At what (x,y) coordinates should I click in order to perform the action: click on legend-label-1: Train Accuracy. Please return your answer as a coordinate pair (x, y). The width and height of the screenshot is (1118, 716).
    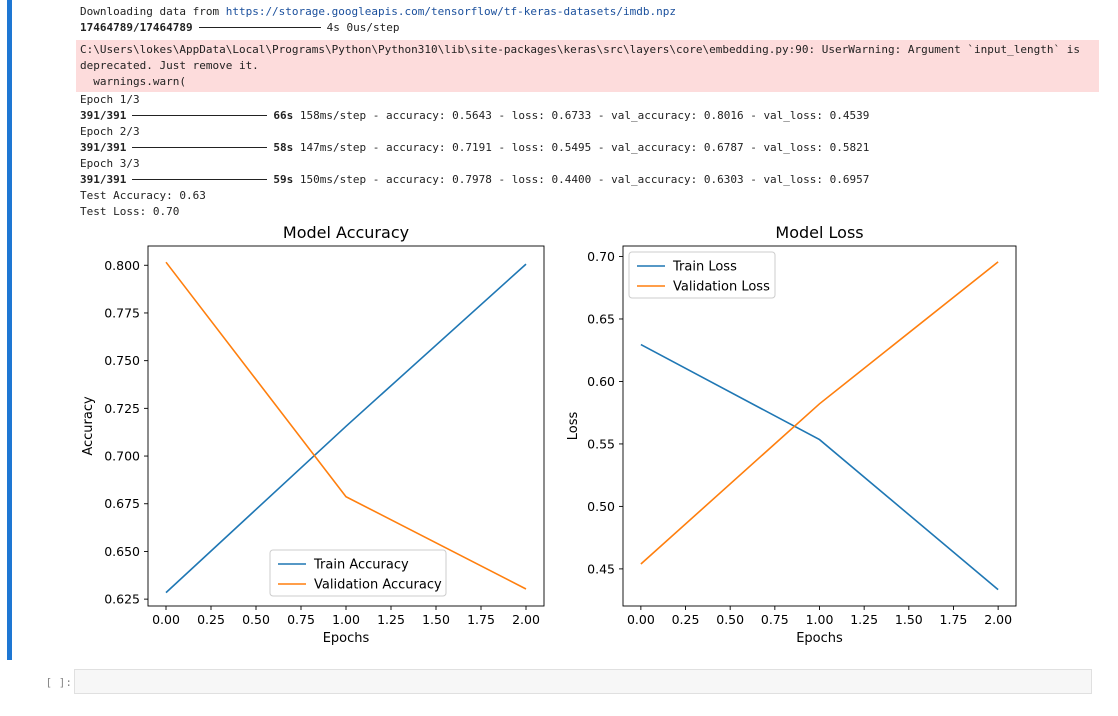
    Looking at the image, I should click on (361, 565).